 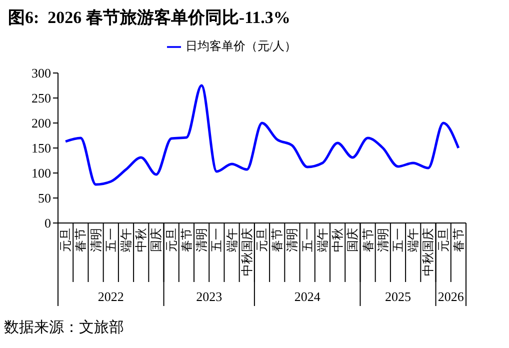 What do you see at coordinates (41, 98) in the screenshot?
I see `y-tick-label: 250` at bounding box center [41, 98].